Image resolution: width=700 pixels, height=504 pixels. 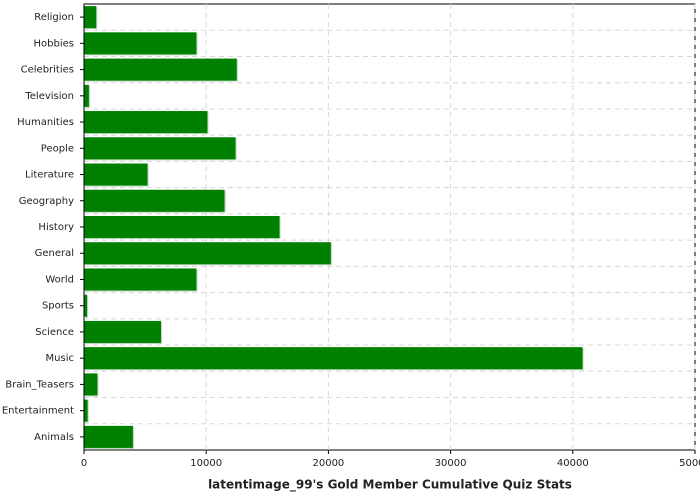 I want to click on x-tick-label: 10000, so click(x=206, y=463).